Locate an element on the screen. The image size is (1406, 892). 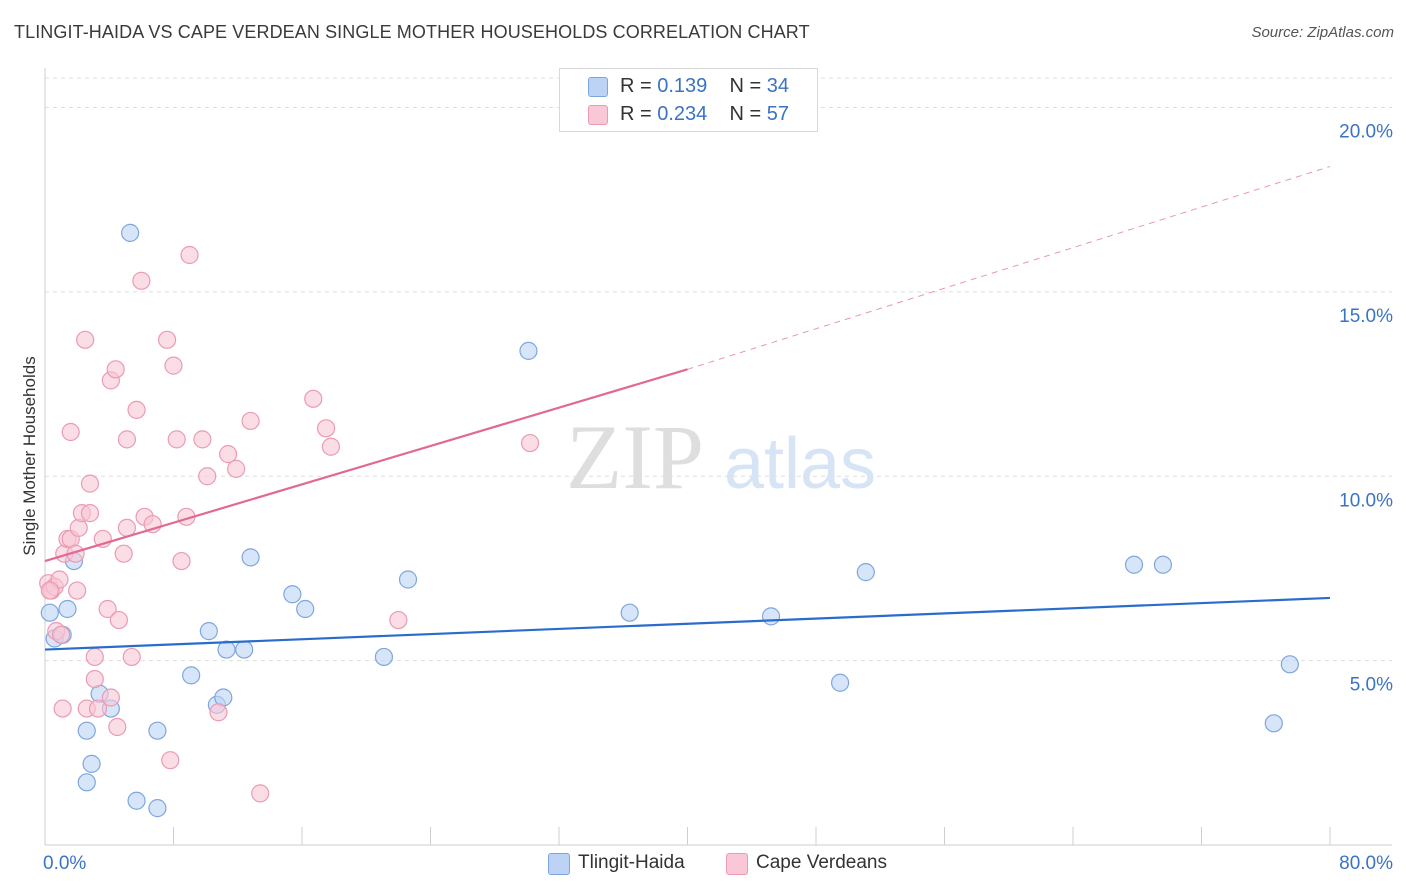
watermark-atlas: atlas is located at coordinates (800, 464).